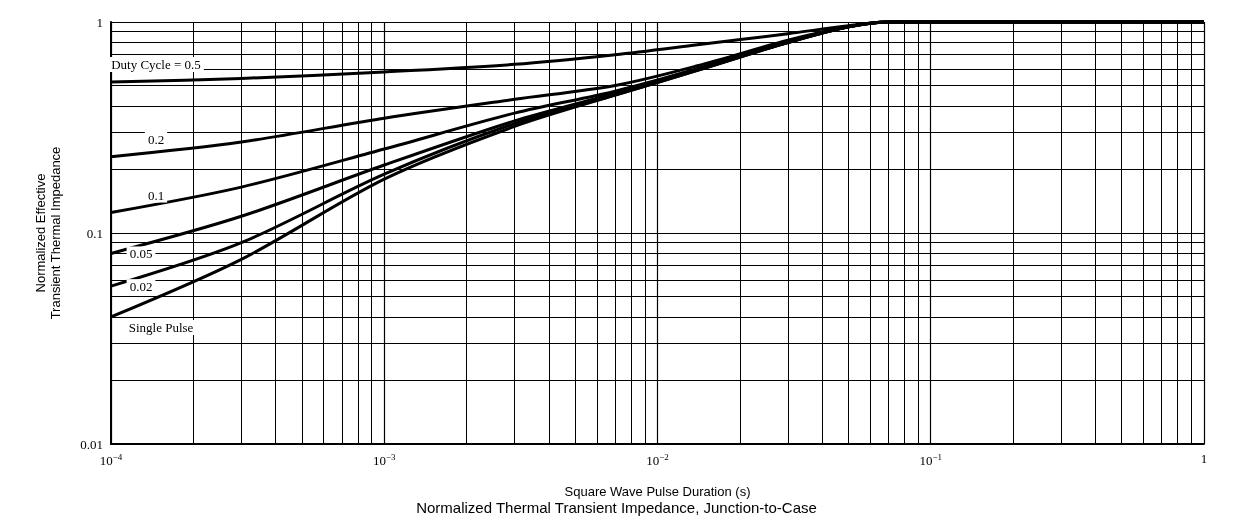 Image resolution: width=1233 pixels, height=530 pixels. Describe the element at coordinates (48, 233) in the screenshot. I see `y-axis-title: Normalized Effective Transient Thermal Impedance` at that location.